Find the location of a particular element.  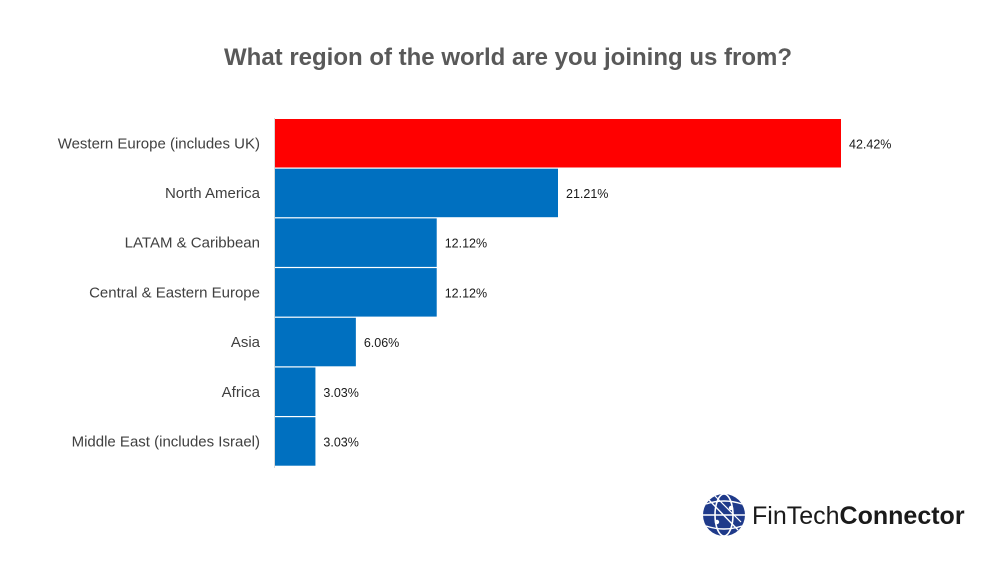

fintech-connector-logo: FinTechConnector is located at coordinates (834, 515).